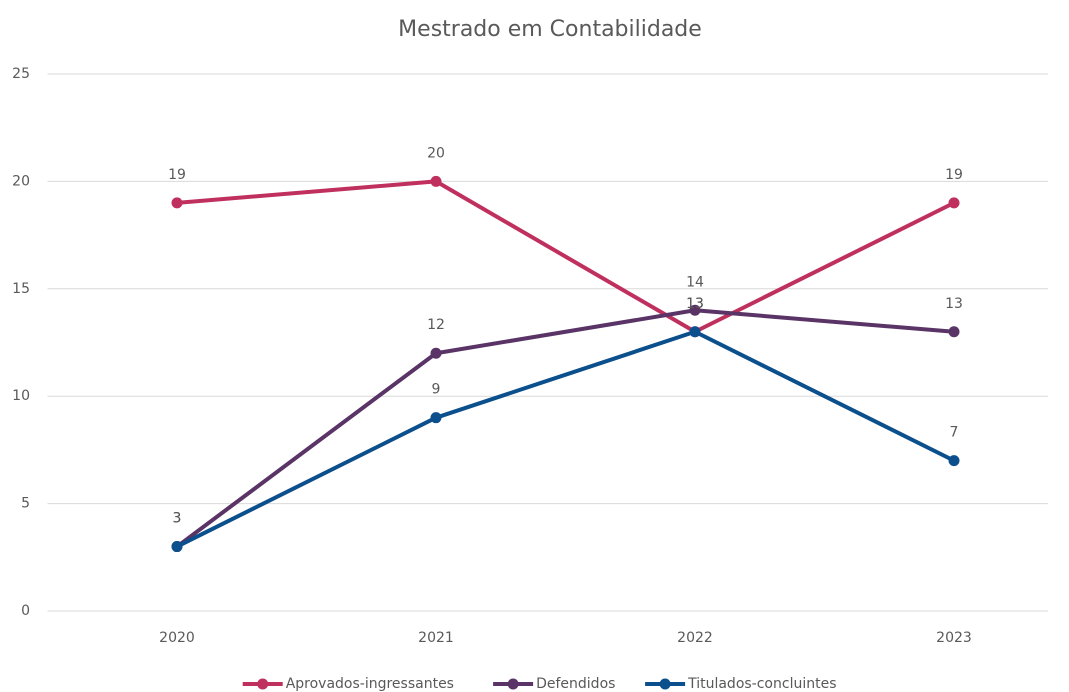 This screenshot has height=692, width=1069. Describe the element at coordinates (21, 289) in the screenshot. I see `y-tick-label: 15` at that location.